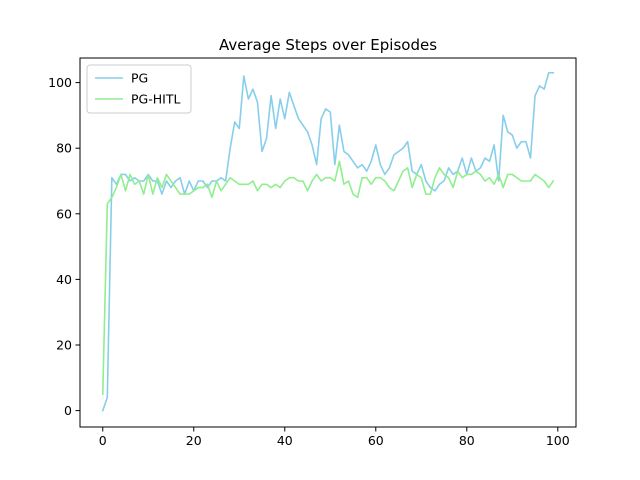 The image size is (640, 480). Describe the element at coordinates (328, 45) in the screenshot. I see `chart-title: Average Steps over Episodes` at that location.